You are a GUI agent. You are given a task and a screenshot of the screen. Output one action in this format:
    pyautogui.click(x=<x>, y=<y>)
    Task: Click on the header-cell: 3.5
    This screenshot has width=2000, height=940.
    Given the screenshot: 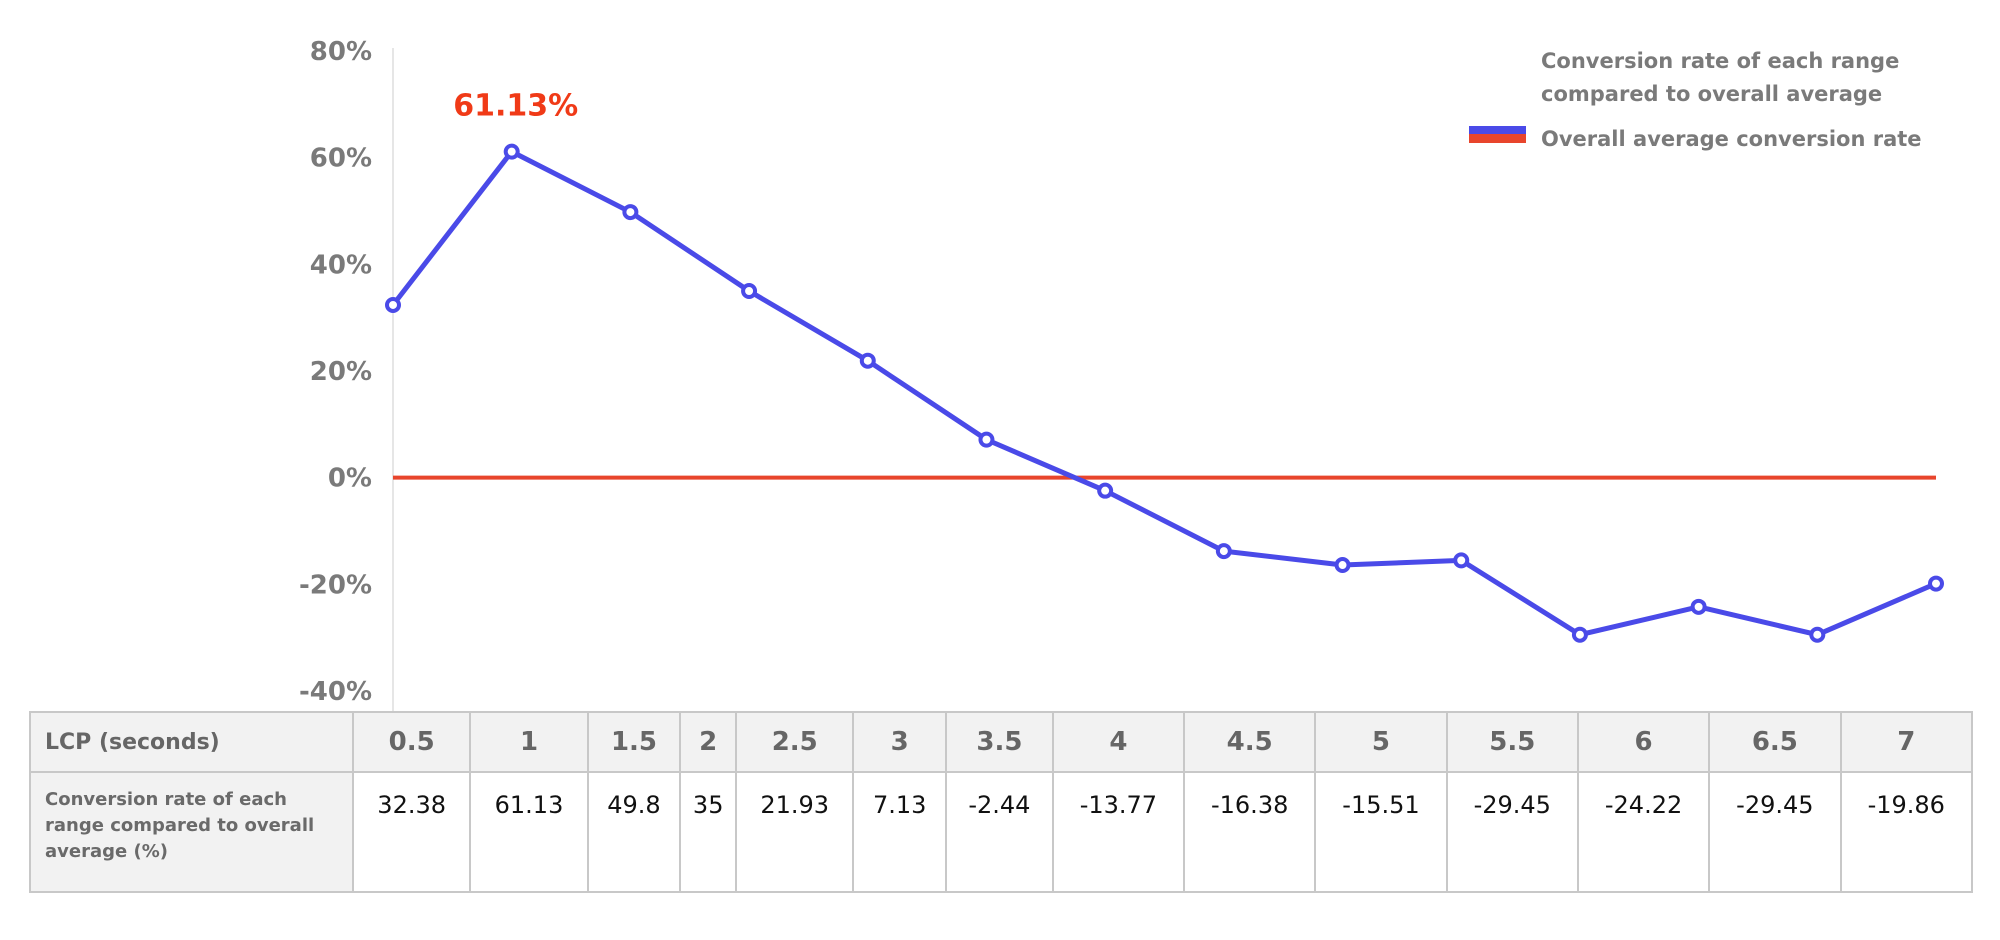 What is the action you would take?
    pyautogui.click(x=999, y=742)
    